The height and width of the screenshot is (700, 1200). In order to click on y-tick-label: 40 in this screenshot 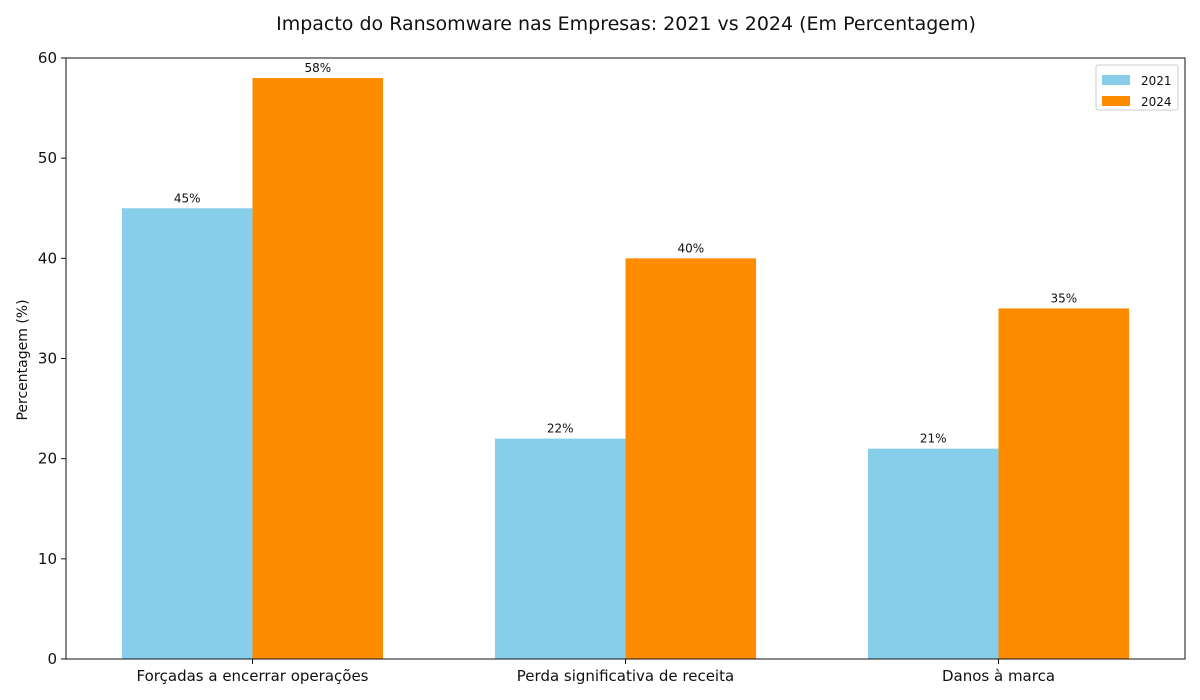, I will do `click(47, 258)`.